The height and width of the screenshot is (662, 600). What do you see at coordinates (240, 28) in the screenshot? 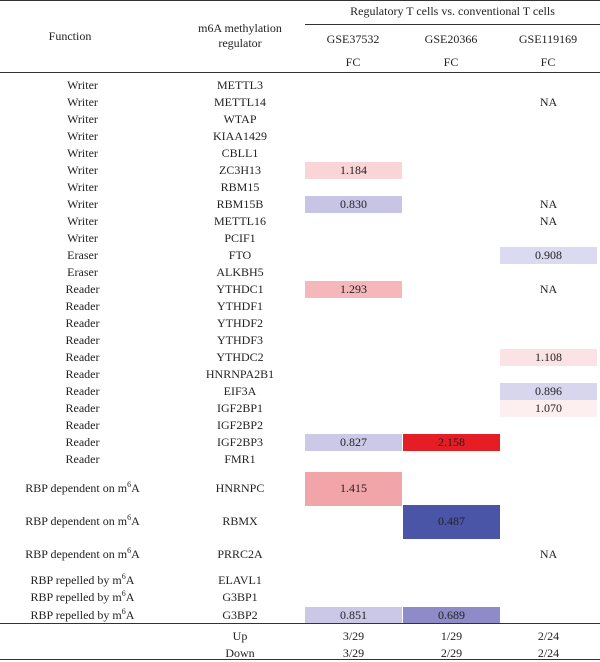
I see `col-regulator-header: m6A methylation` at bounding box center [240, 28].